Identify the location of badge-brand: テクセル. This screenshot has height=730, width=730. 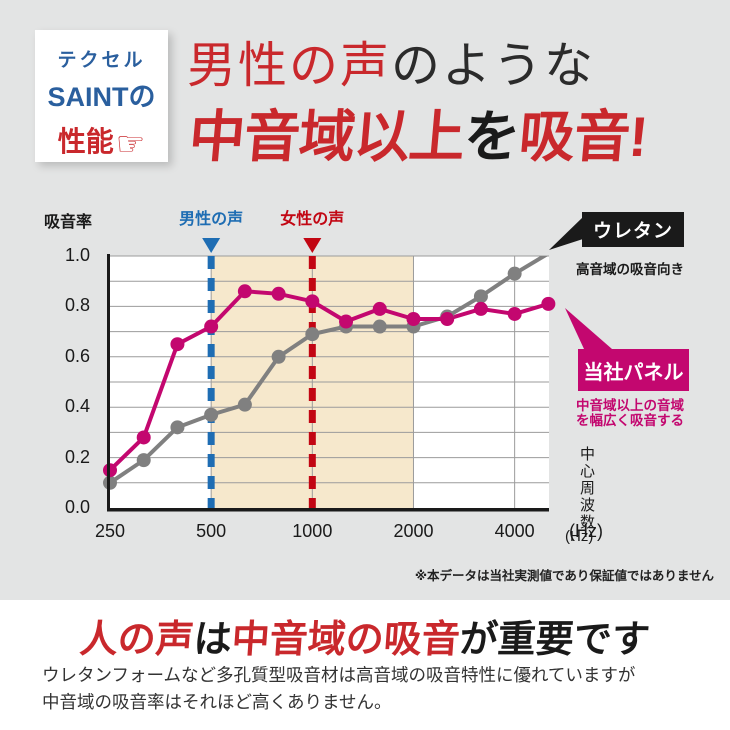
(101, 60).